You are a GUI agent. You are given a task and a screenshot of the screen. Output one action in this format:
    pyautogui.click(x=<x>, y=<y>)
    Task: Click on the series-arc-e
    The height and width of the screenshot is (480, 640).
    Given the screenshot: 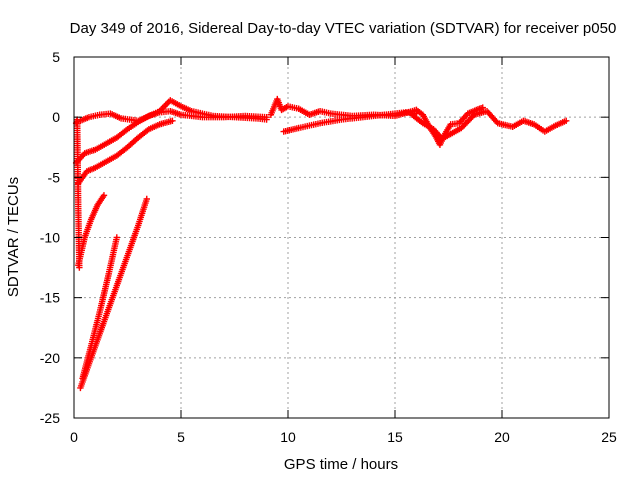 What is the action you would take?
    pyautogui.click(x=99, y=308)
    